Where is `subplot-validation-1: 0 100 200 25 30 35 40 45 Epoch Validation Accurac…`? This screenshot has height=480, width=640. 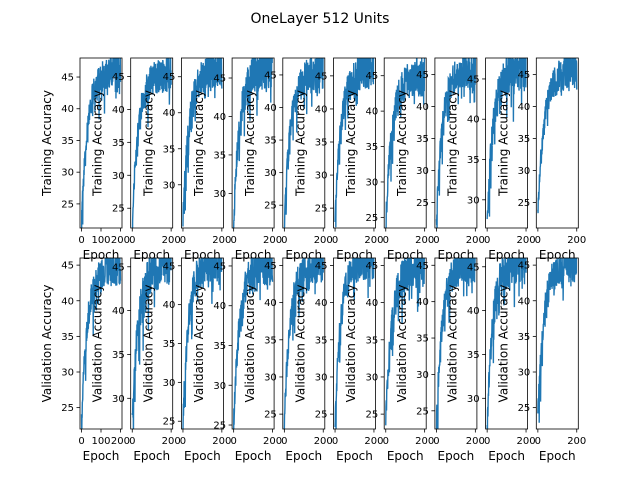 subplot-validation-1: 0 100 200 25 30 35 40 45 Epoch Validation Accurac… is located at coordinates (85, 360).